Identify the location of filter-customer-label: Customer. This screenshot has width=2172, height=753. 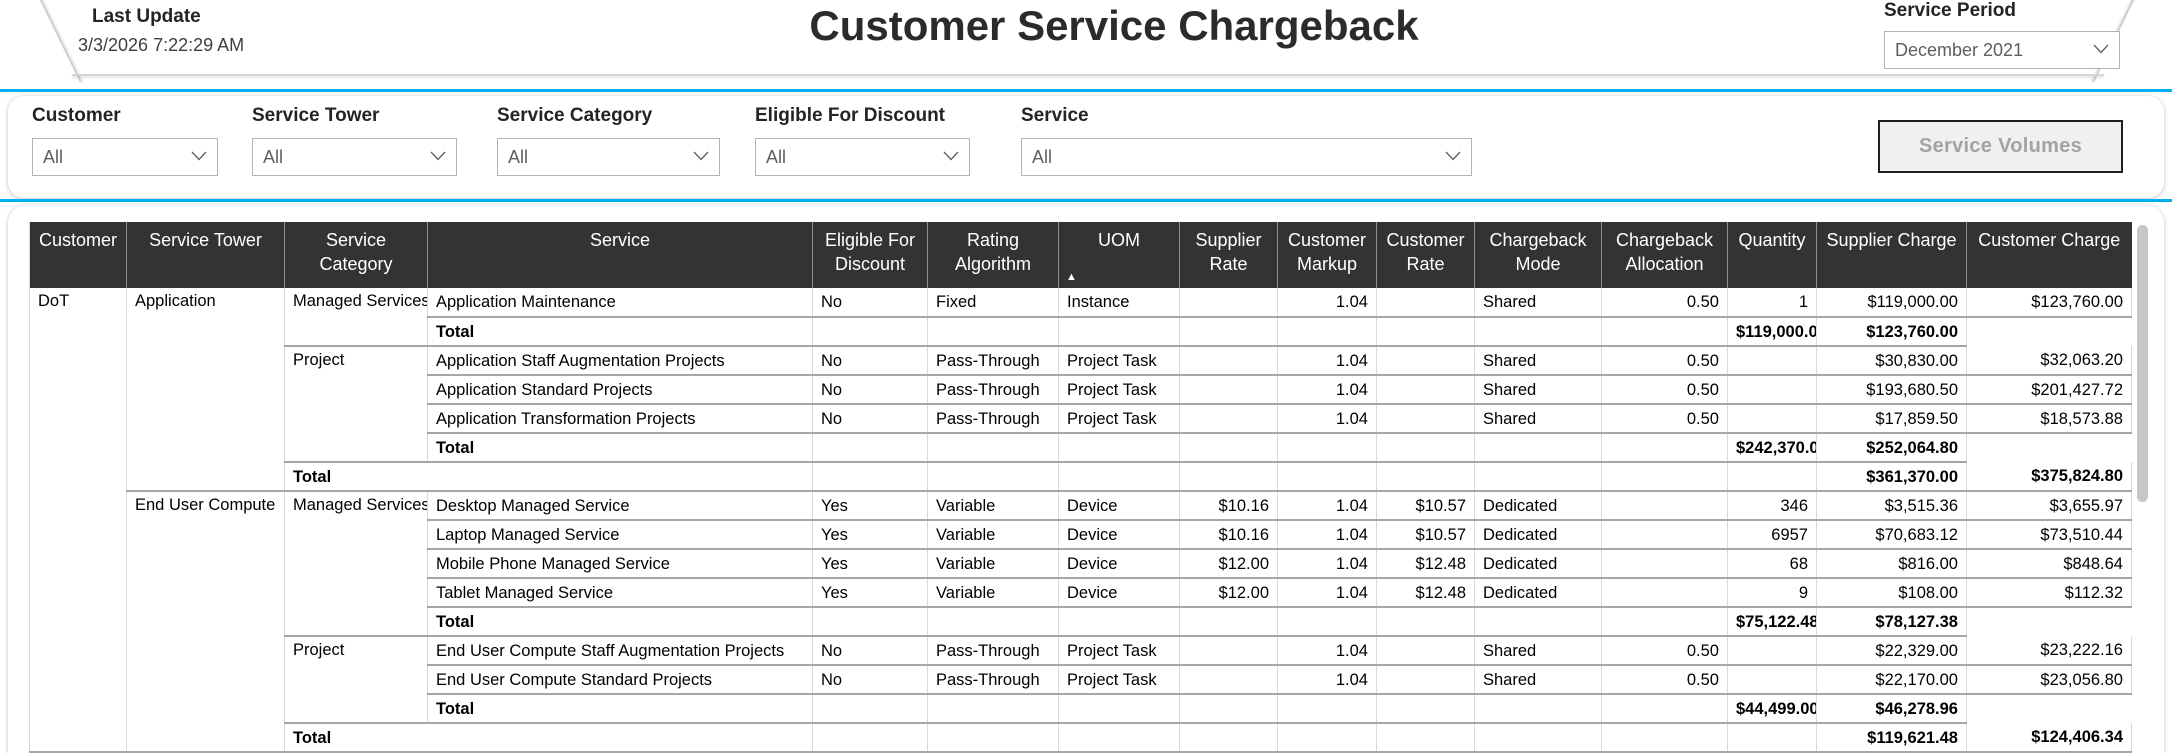
(76, 115).